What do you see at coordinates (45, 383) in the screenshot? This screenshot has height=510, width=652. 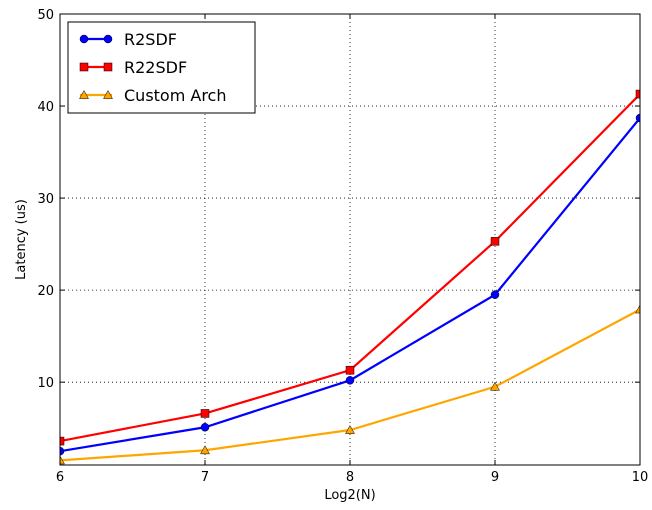 I see `y-tick-label: 10` at bounding box center [45, 383].